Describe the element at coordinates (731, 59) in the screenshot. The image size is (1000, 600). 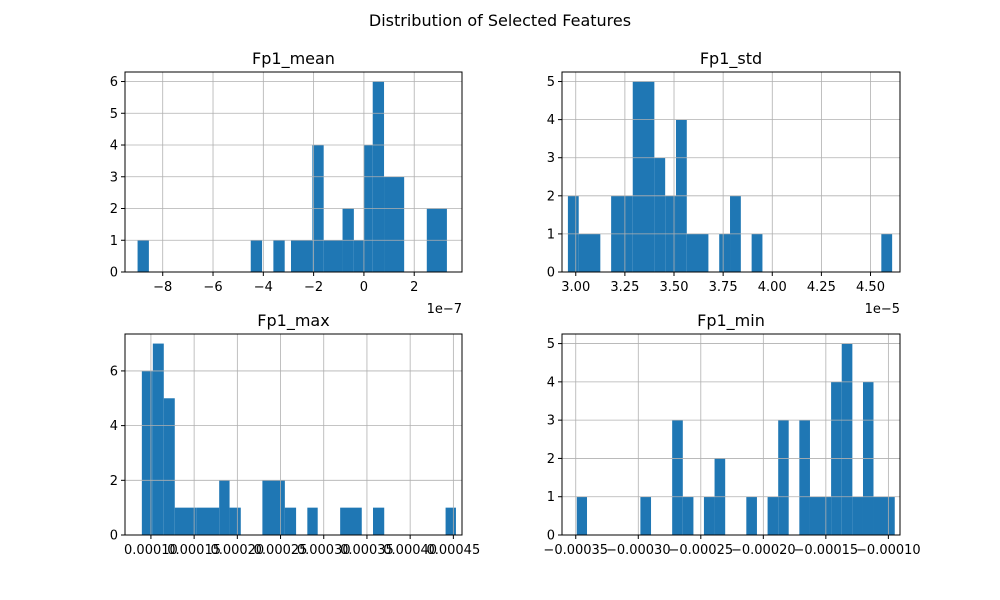
I see `subplot-title: Fp1_std` at that location.